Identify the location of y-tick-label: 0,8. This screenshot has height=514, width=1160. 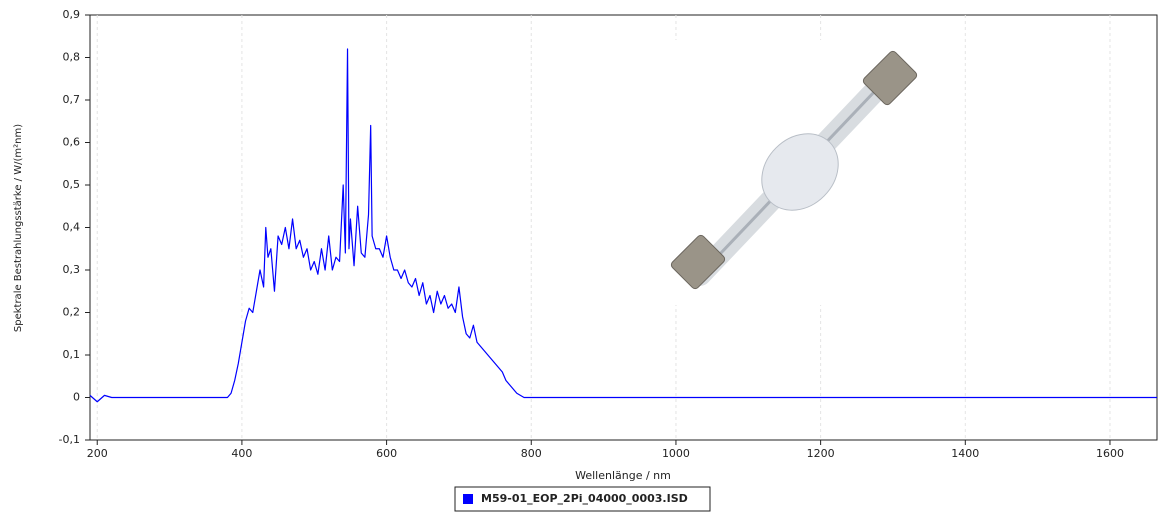
(72, 57).